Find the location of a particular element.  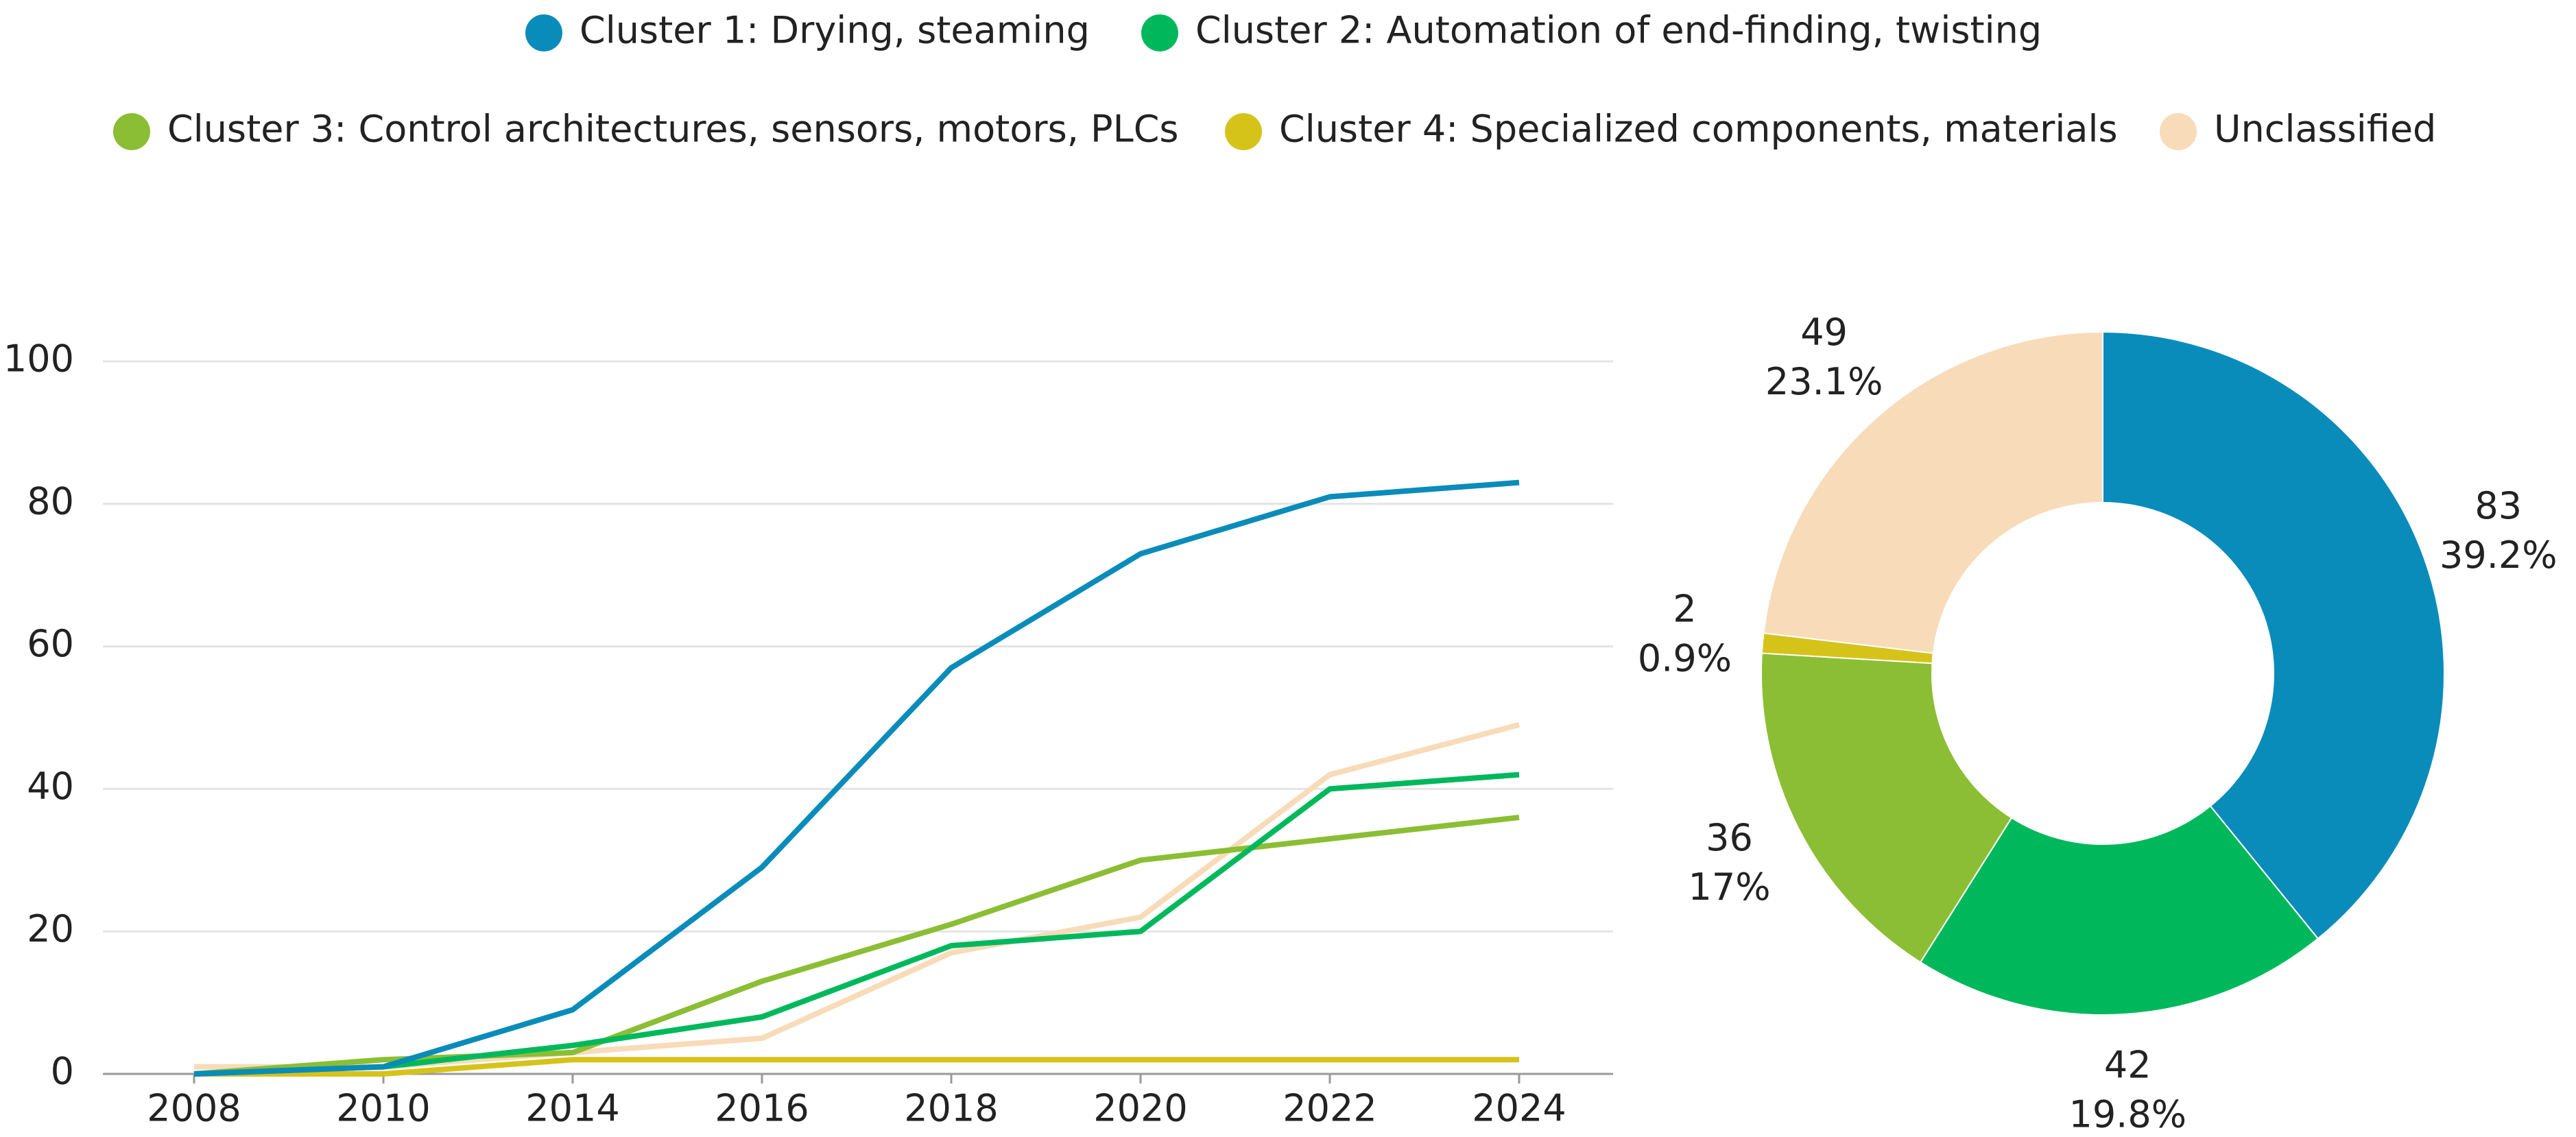

slice-percent-label: 39.2% is located at coordinates (2498, 555).